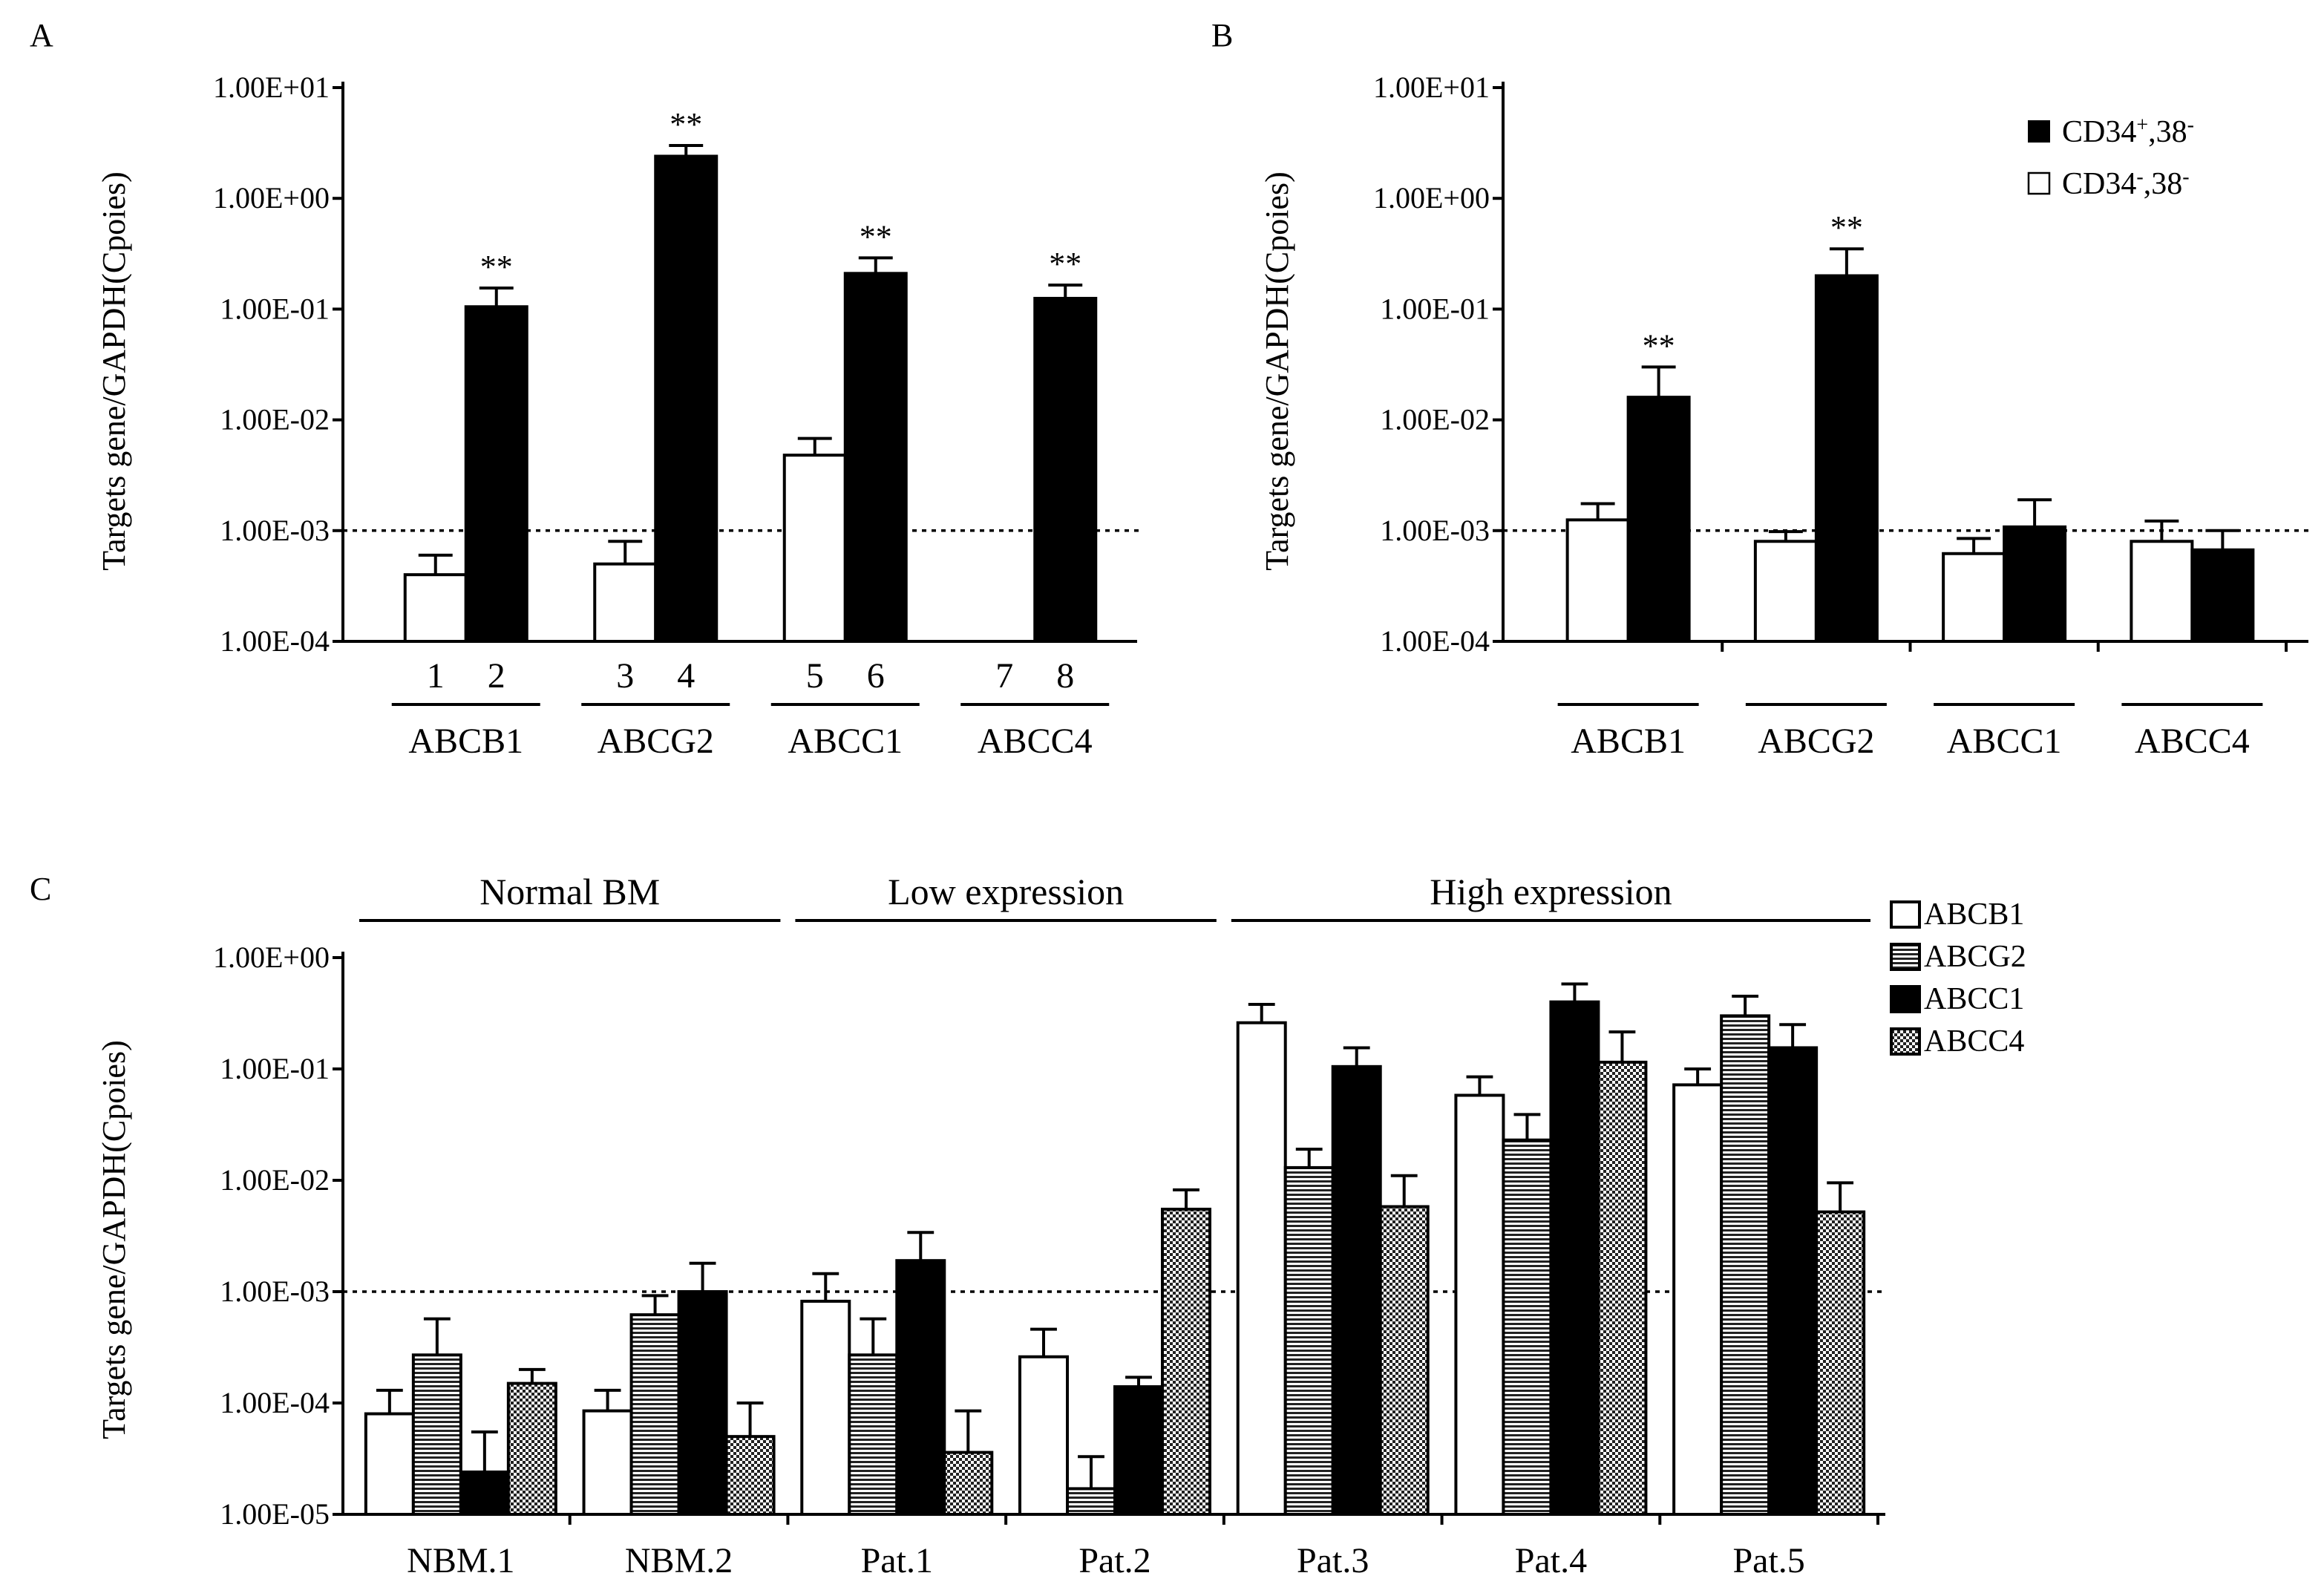 This screenshot has width=2324, height=1596. I want to click on legend-label-abcc1: ABCC1, so click(1974, 999).